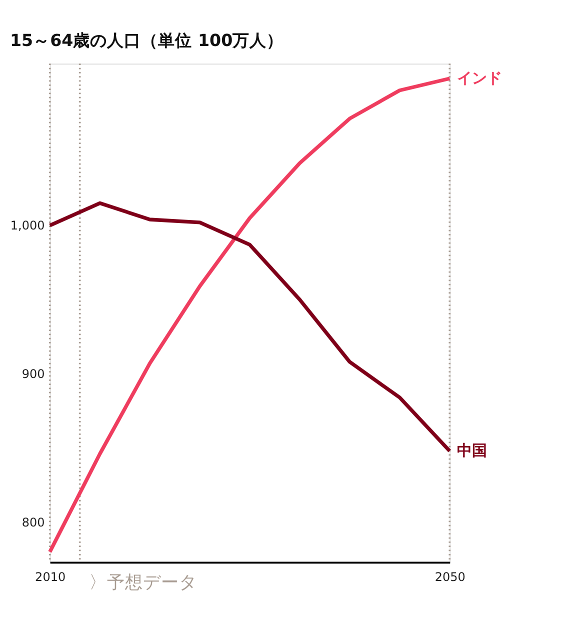 The height and width of the screenshot is (626, 566). What do you see at coordinates (450, 577) in the screenshot?
I see `x-tick-label: 2050` at bounding box center [450, 577].